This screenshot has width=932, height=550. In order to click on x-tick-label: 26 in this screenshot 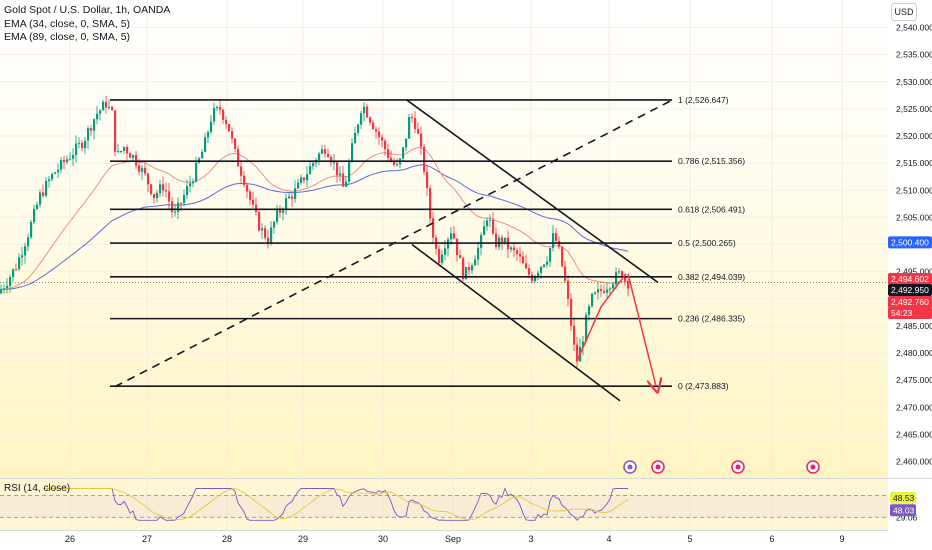, I will do `click(70, 539)`.